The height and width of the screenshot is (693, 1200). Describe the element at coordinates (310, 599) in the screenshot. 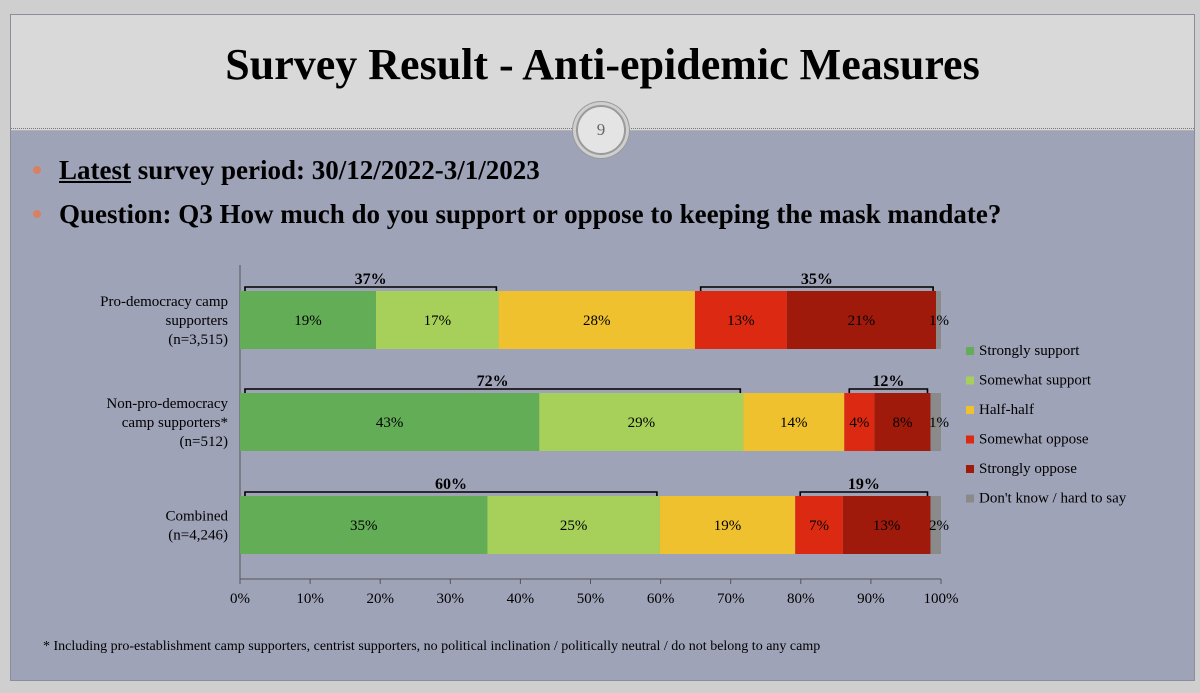

I see `x-tick-label: 10%` at that location.